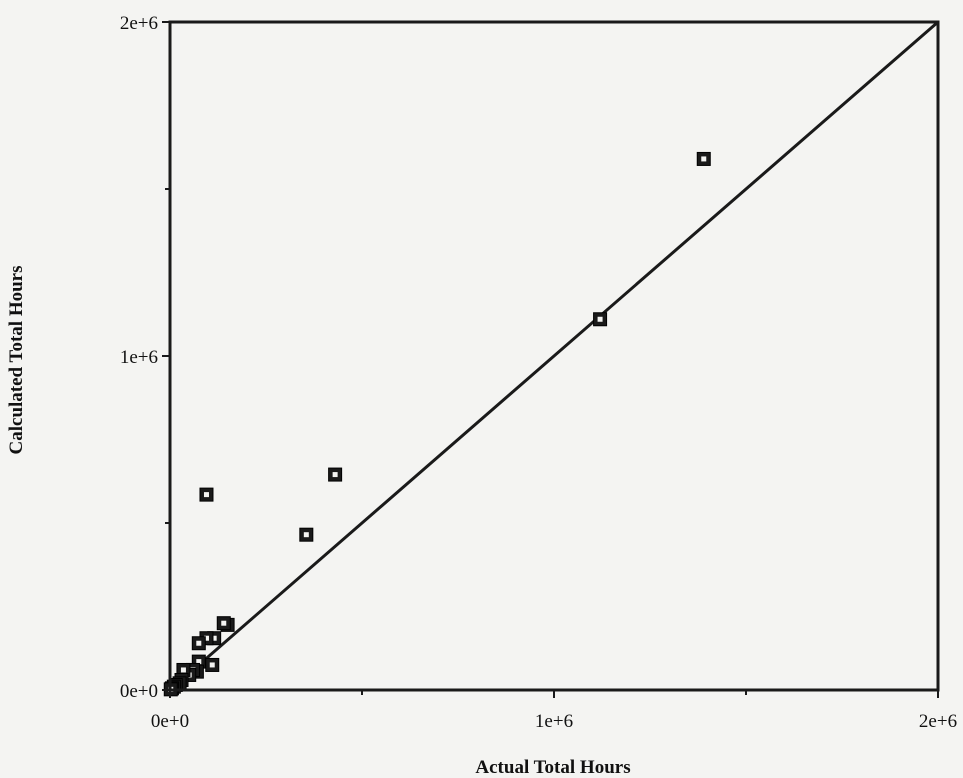 Image resolution: width=963 pixels, height=778 pixels. Describe the element at coordinates (170, 721) in the screenshot. I see `x-tick-label: 0e+0` at that location.